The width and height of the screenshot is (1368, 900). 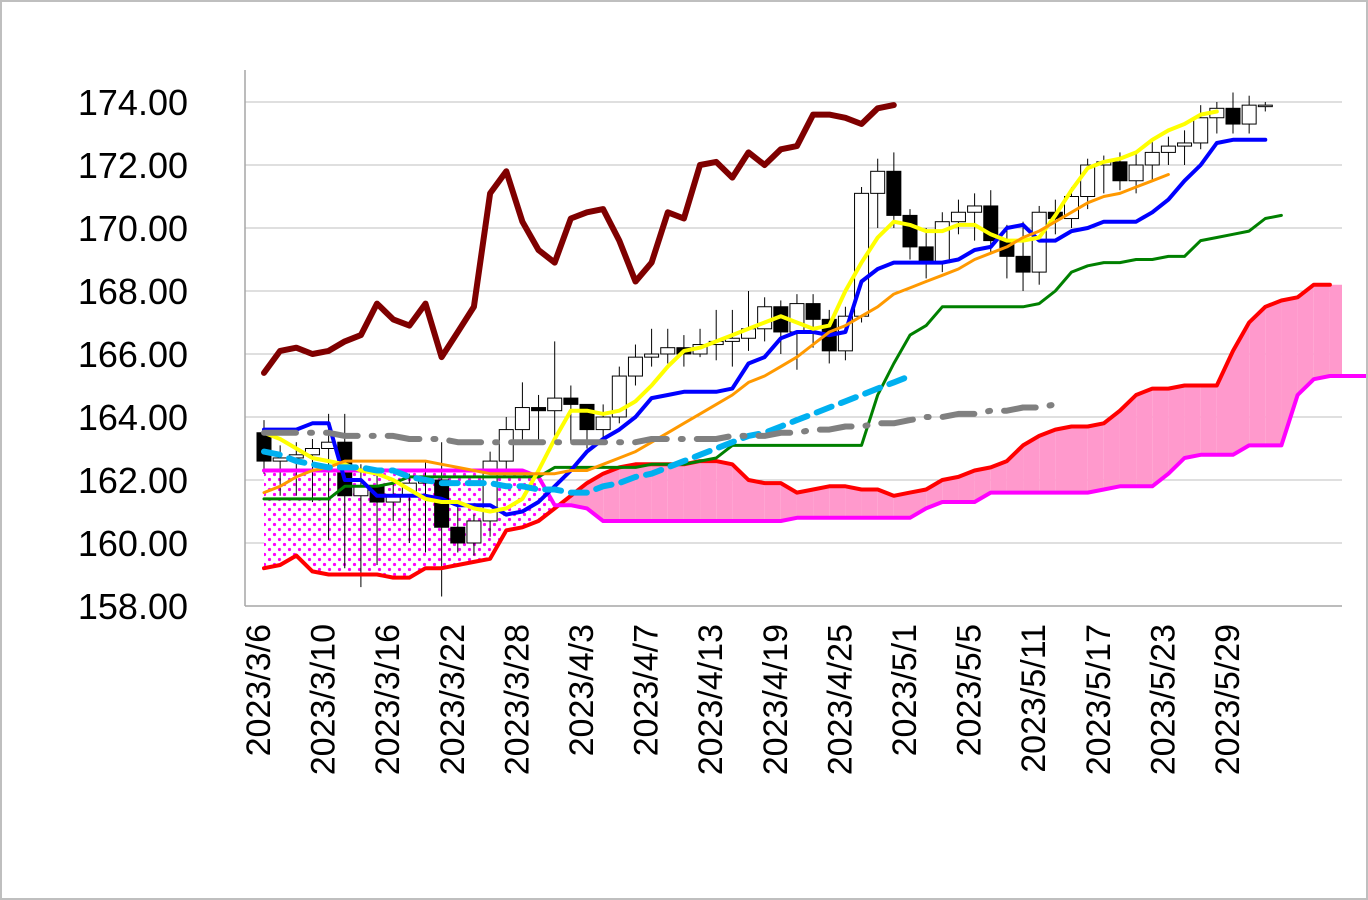 What do you see at coordinates (1163, 699) in the screenshot?
I see `x-tick-label-14: 2023/5/23` at bounding box center [1163, 699].